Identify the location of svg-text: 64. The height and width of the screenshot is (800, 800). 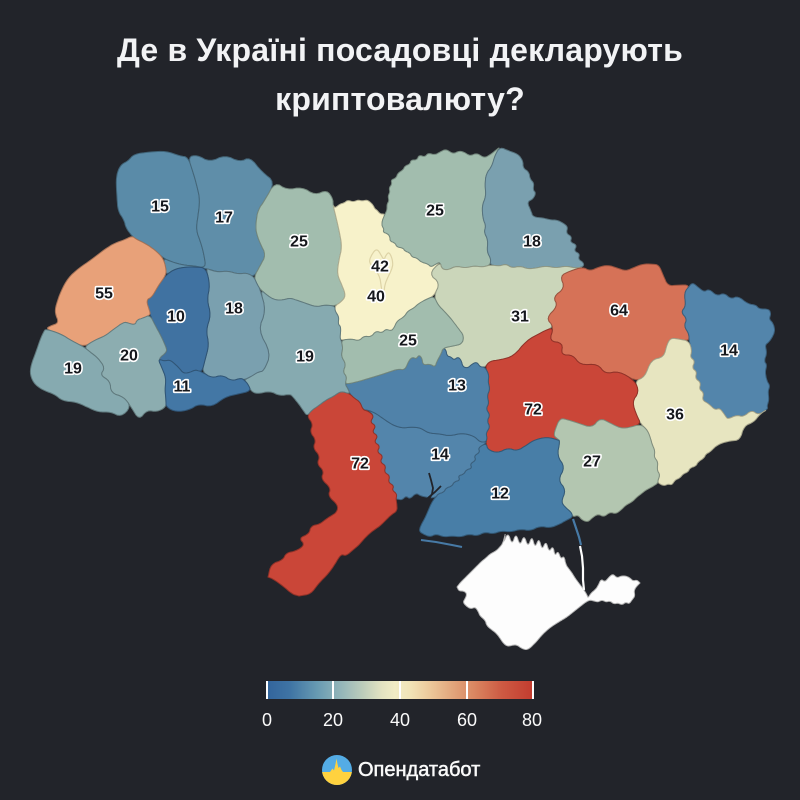
(619, 311).